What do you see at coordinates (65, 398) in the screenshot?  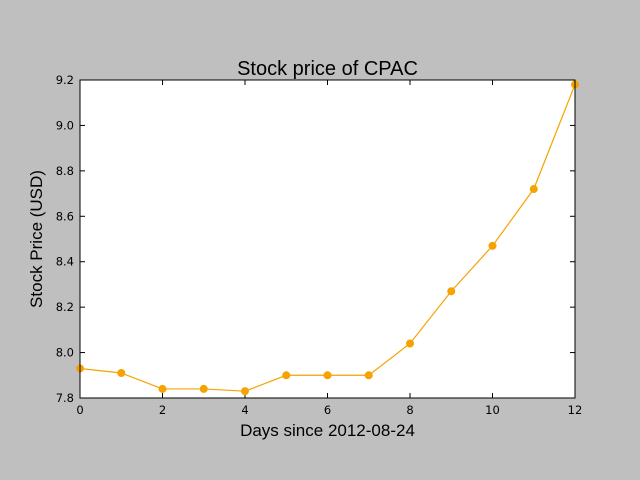 I see `y-tick-label: 7.8` at bounding box center [65, 398].